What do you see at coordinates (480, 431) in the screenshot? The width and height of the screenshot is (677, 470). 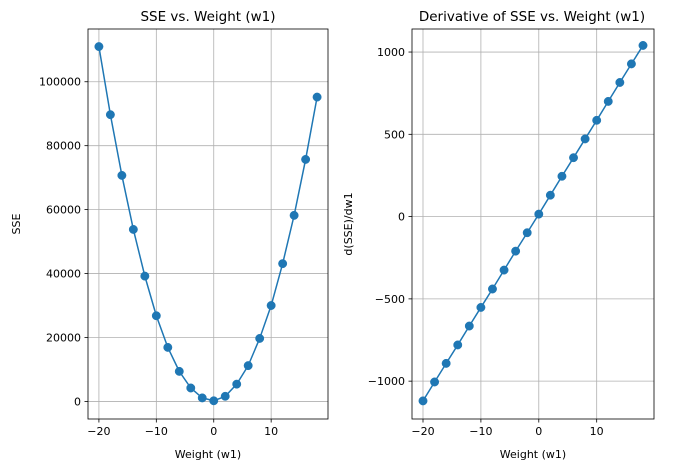 I see `derivative-chart-xtick-label: −10` at bounding box center [480, 431].